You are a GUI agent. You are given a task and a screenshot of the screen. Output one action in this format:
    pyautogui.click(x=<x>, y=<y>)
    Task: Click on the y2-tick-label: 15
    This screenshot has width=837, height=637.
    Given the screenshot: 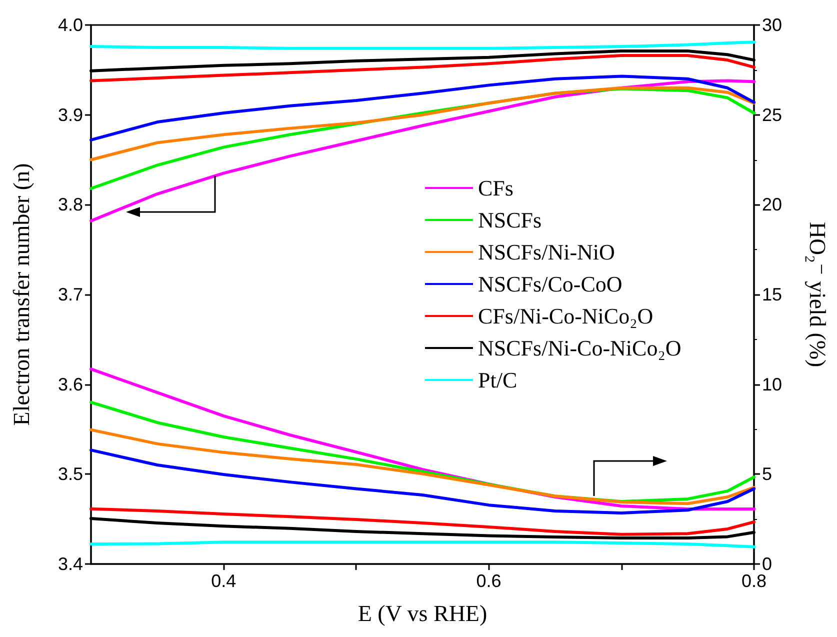 What is the action you would take?
    pyautogui.click(x=772, y=294)
    